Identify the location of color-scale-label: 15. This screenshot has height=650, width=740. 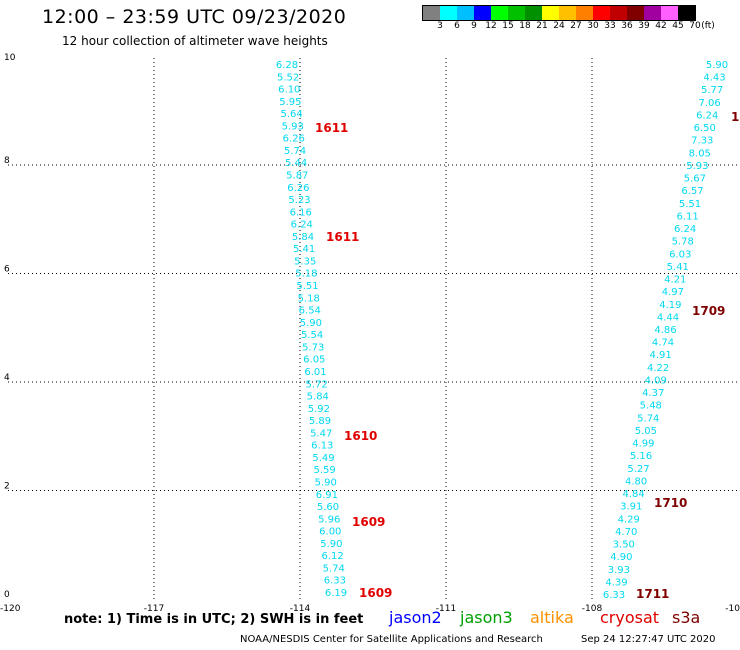
(508, 26).